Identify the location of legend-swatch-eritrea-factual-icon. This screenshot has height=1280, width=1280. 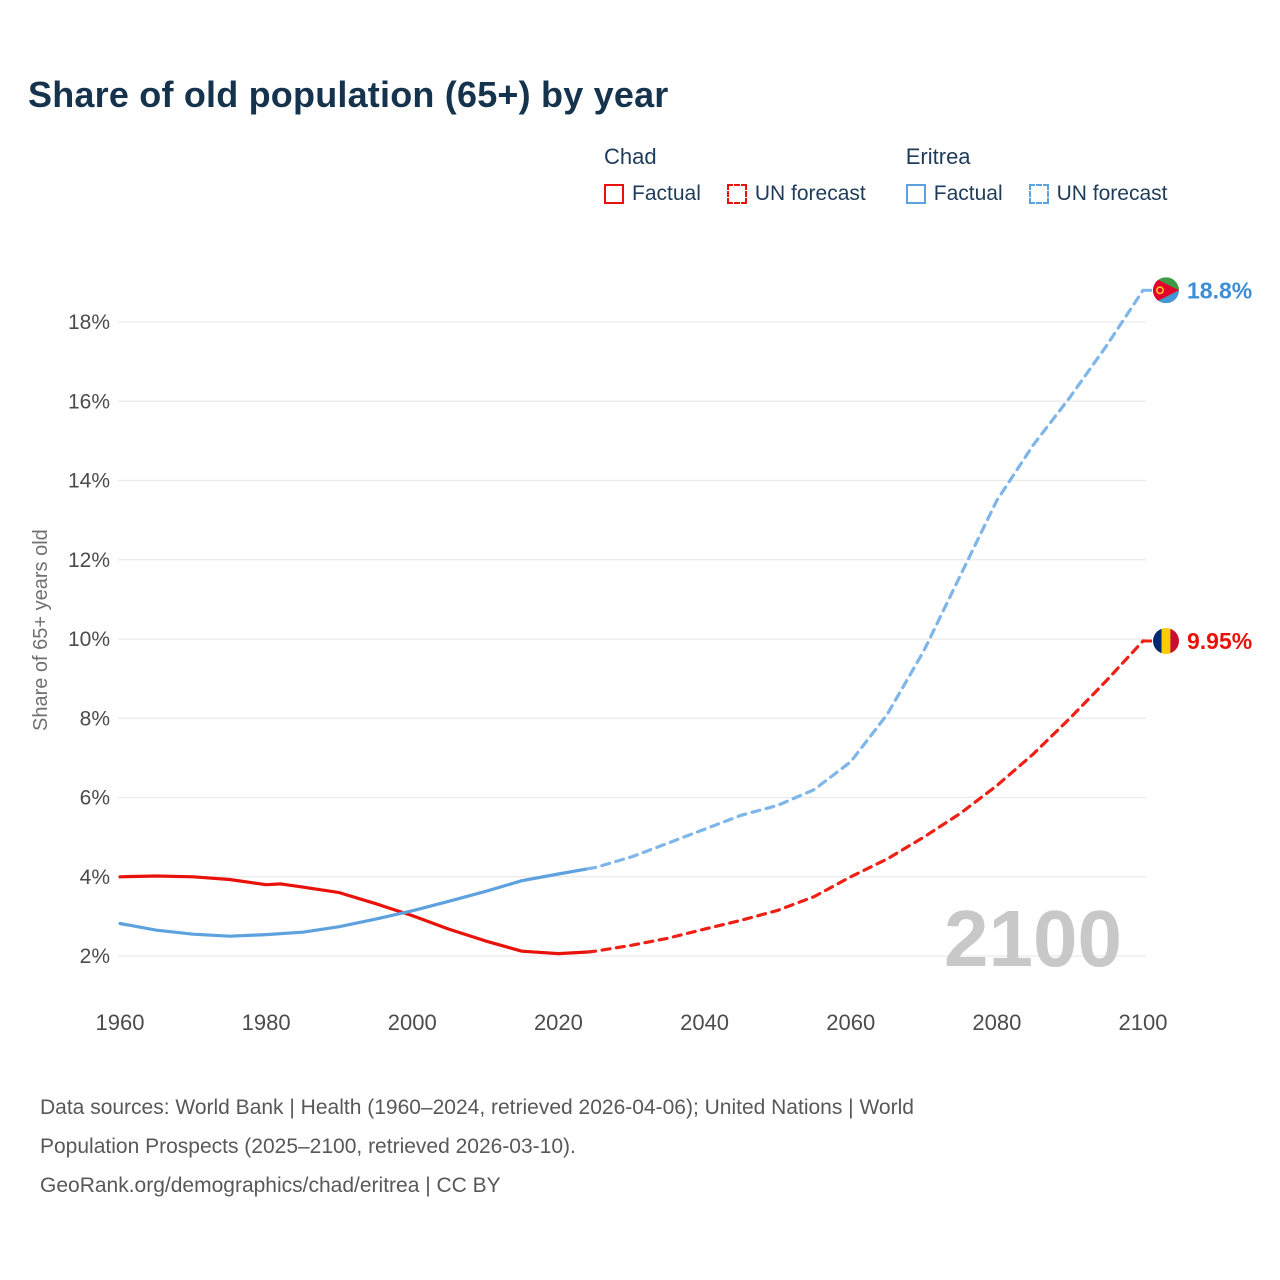
(915, 194).